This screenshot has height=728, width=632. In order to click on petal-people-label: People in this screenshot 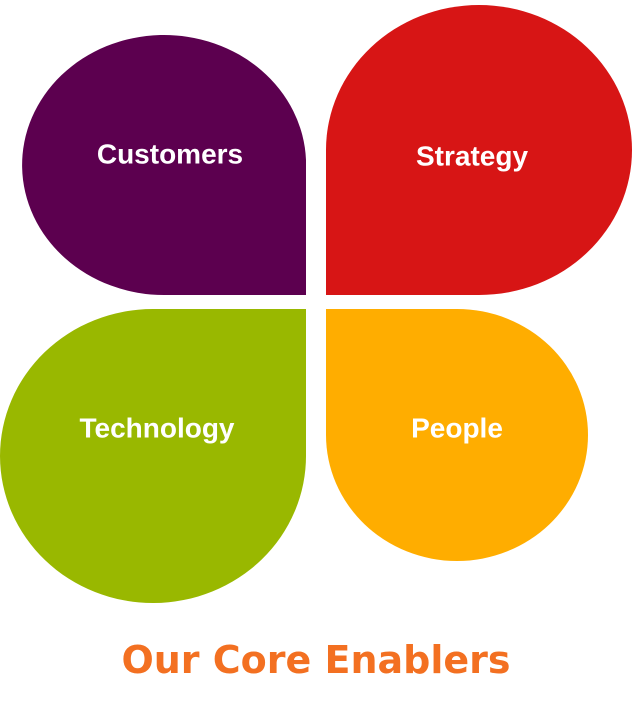, I will do `click(457, 427)`.